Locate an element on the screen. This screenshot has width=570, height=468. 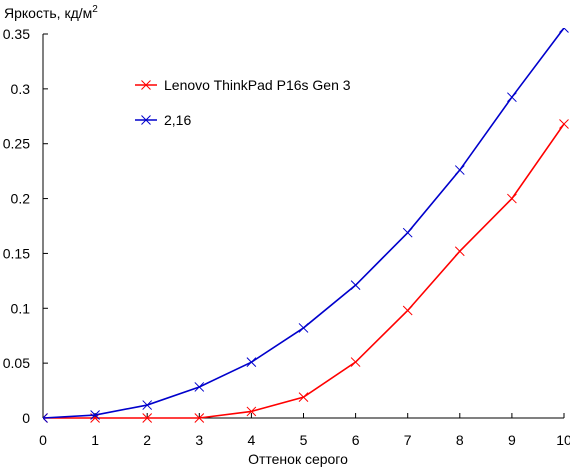
legend-item-1: Lenovo ThinkPad P16s Gen 3 is located at coordinates (243, 85).